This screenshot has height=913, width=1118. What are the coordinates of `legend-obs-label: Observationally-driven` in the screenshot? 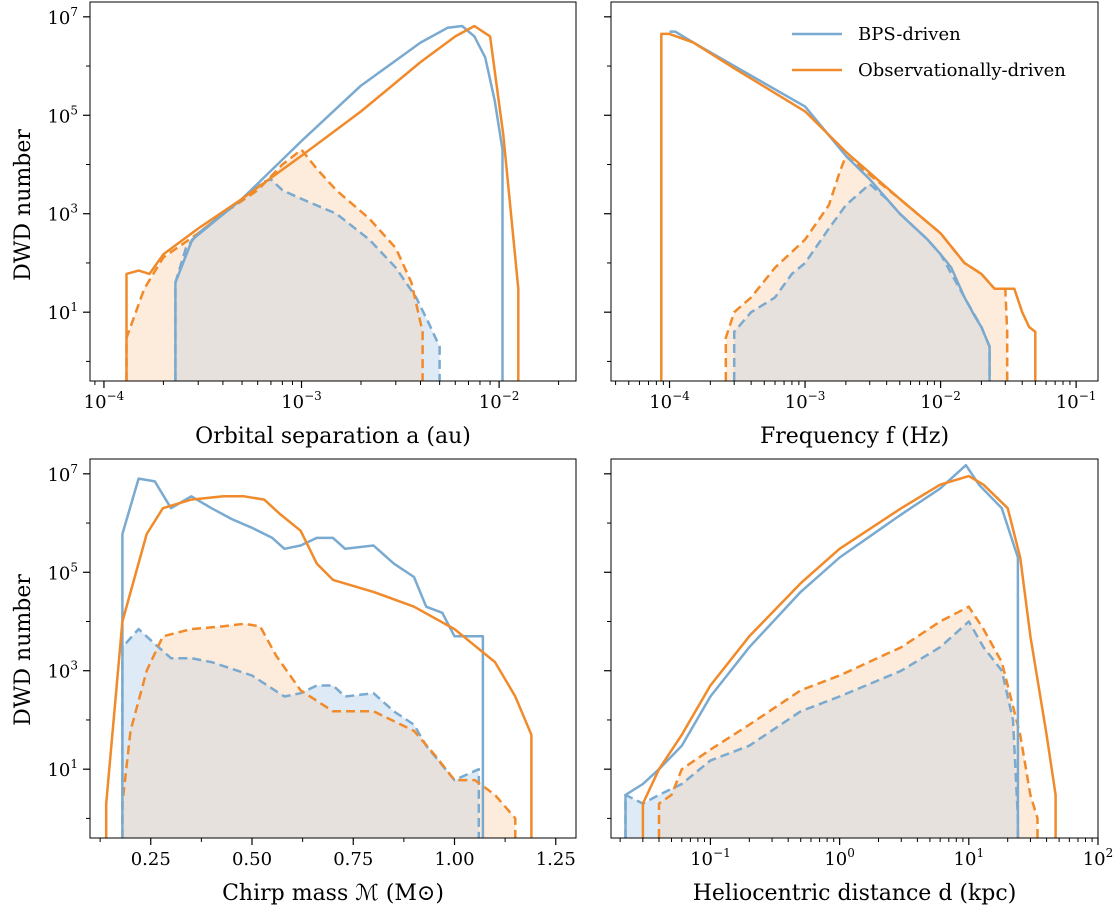 It's located at (962, 70).